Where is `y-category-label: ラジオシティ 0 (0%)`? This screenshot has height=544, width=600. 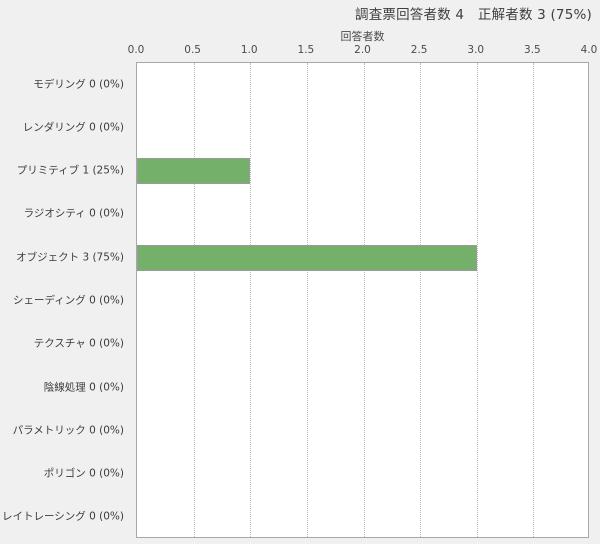 y-category-label: ラジオシティ 0 (0%) is located at coordinates (73, 213).